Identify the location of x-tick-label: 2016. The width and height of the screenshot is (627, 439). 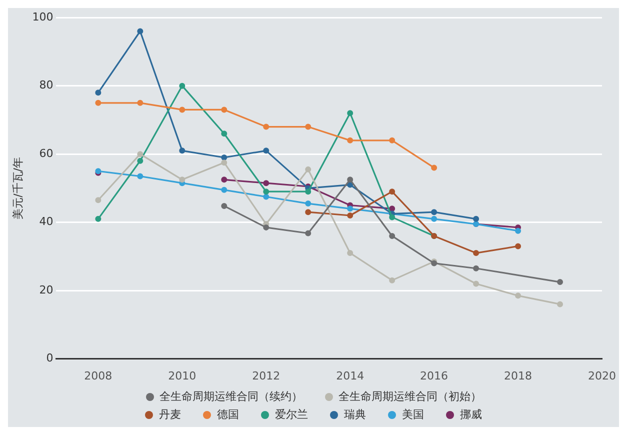
(434, 375).